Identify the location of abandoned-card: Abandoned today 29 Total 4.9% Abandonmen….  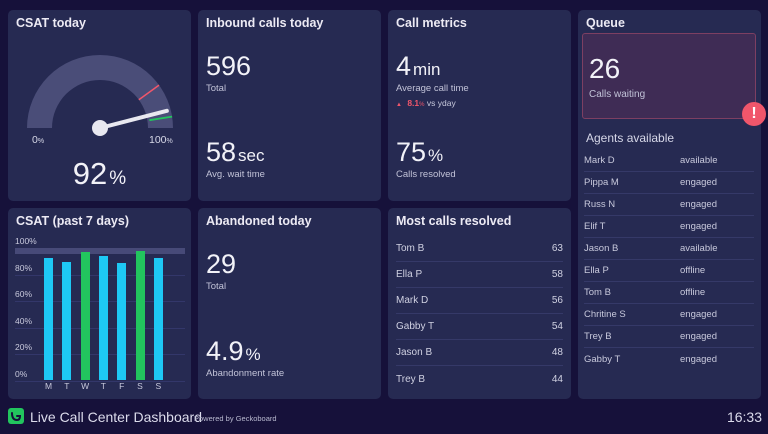
(289, 303).